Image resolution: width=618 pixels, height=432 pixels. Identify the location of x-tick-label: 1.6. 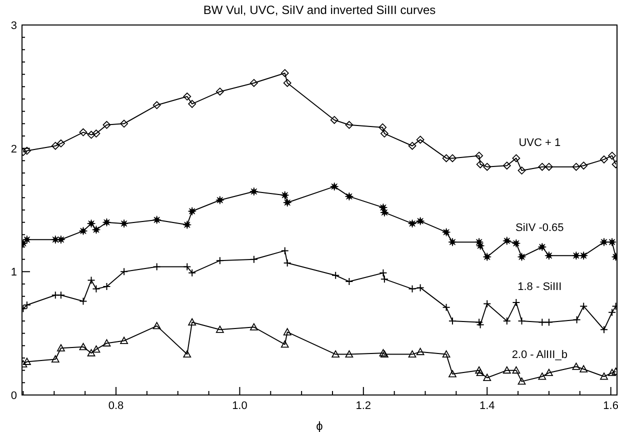
(610, 406).